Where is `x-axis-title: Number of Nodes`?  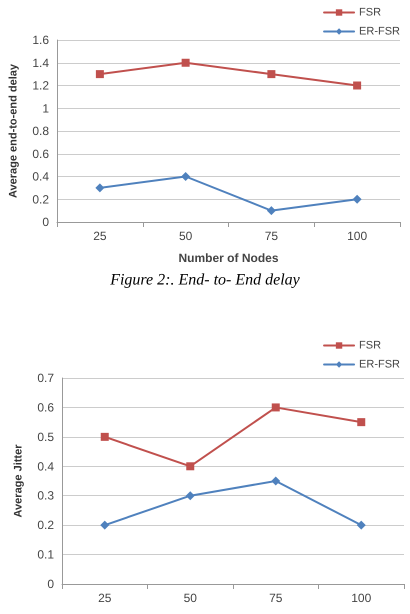 x-axis-title: Number of Nodes is located at coordinates (228, 258).